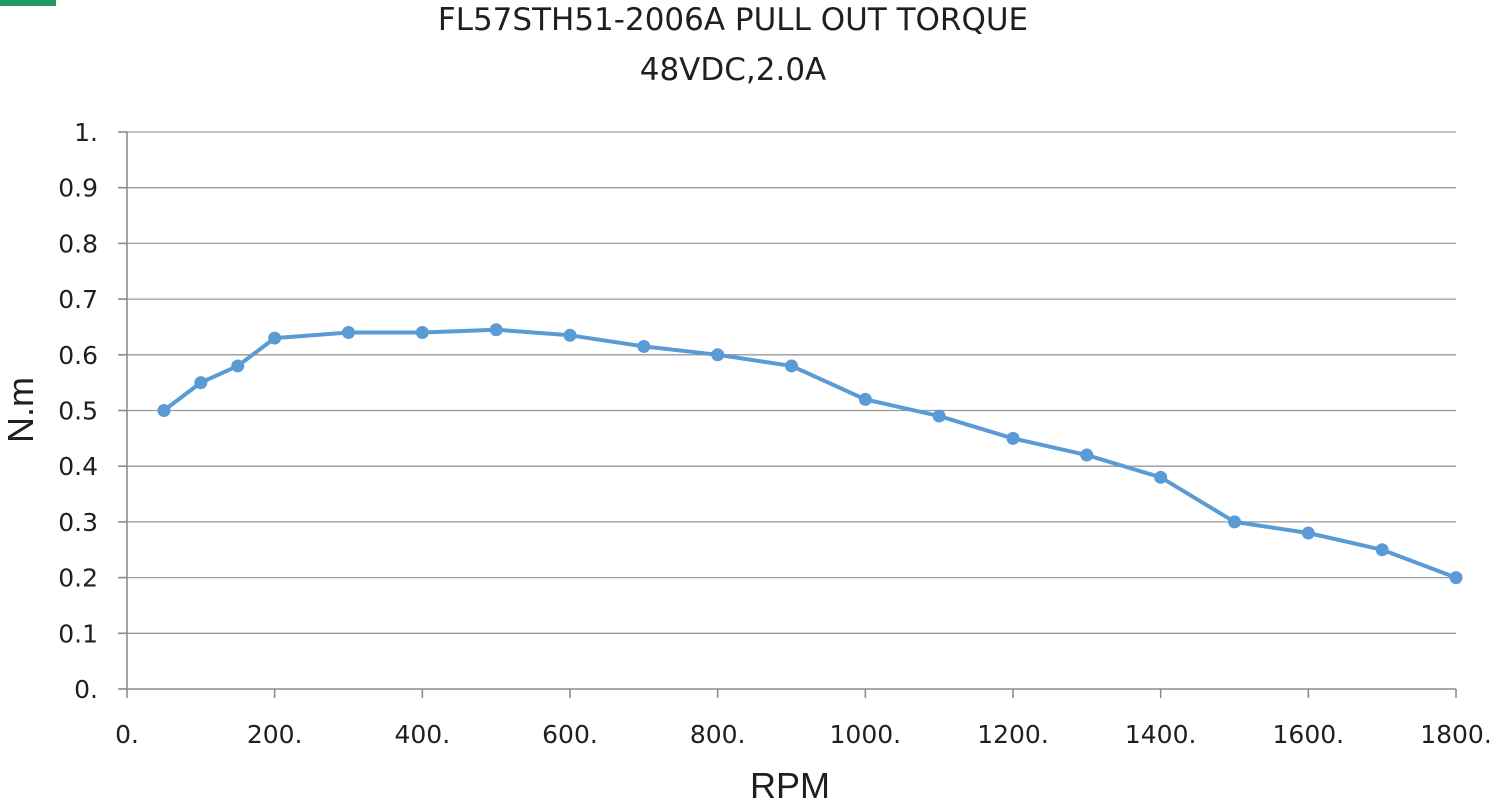 This screenshot has height=804, width=1500. What do you see at coordinates (78, 633) in the screenshot?
I see `y-tick-label: 0.1` at bounding box center [78, 633].